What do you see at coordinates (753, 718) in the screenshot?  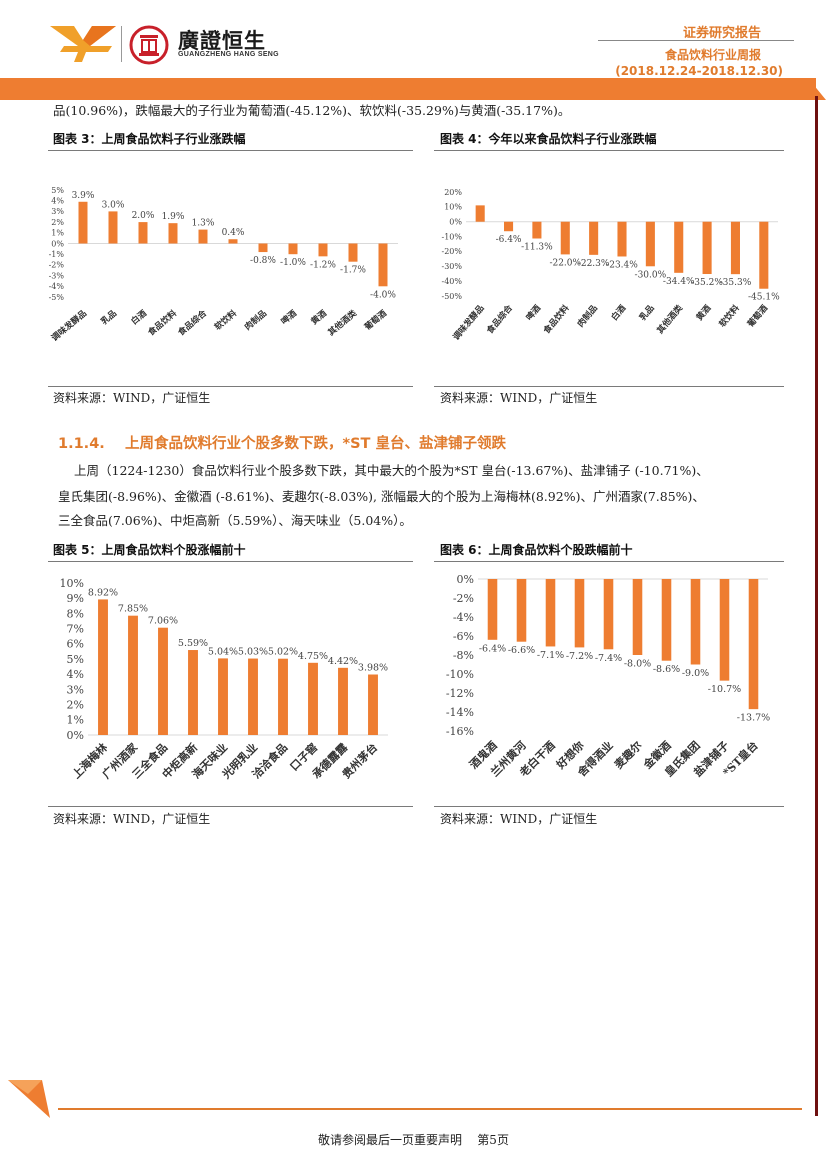 I see `data-label: -13.7%` at bounding box center [753, 718].